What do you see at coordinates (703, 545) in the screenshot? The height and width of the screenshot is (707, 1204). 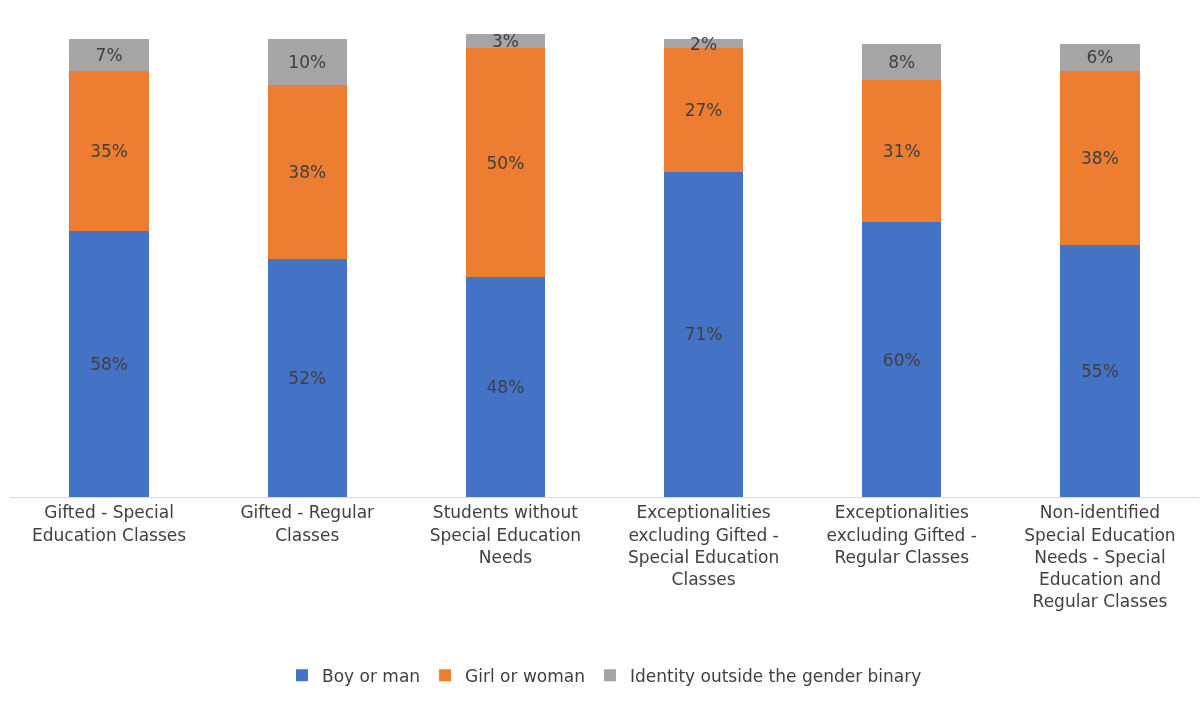 I see `x-tick-label: Exceptionalities excluding Gifted - Special Education Classes` at bounding box center [703, 545].